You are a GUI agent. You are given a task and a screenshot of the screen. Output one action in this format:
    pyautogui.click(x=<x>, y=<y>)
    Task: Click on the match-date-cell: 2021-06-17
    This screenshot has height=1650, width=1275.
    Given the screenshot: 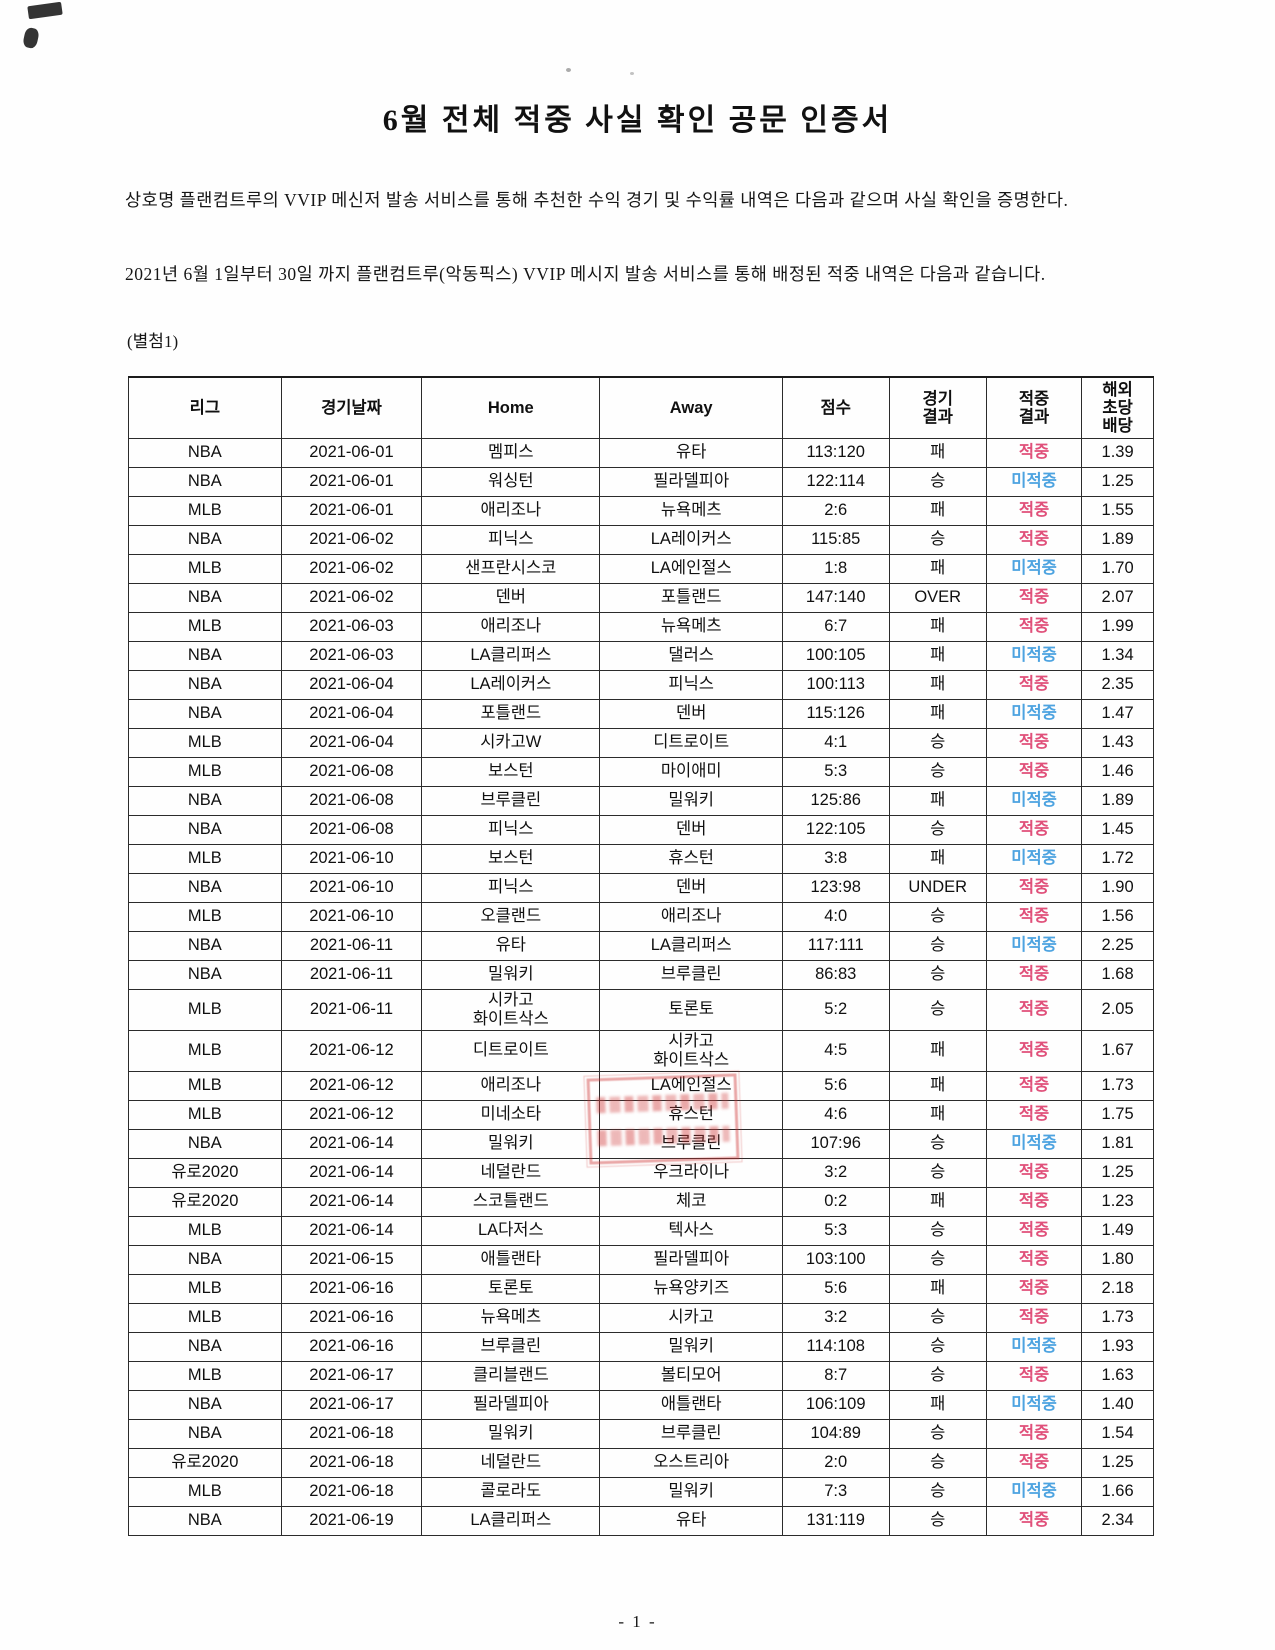 What is the action you would take?
    pyautogui.click(x=351, y=1375)
    